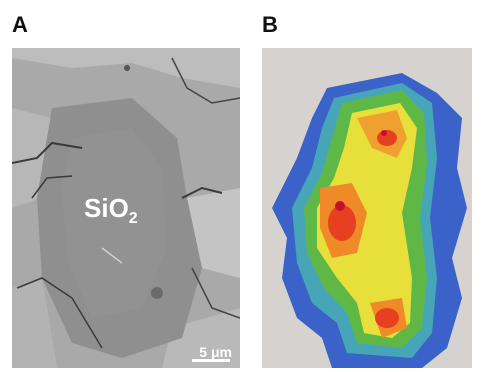  Describe the element at coordinates (111, 210) in the screenshot. I see `mineral-label: SiO2` at that location.